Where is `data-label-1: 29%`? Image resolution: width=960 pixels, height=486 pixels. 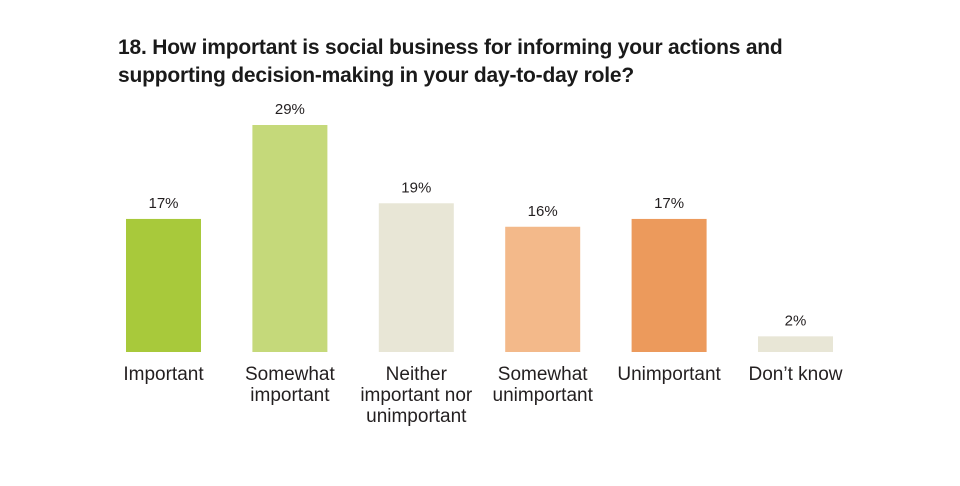 data-label-1: 29% is located at coordinates (290, 109).